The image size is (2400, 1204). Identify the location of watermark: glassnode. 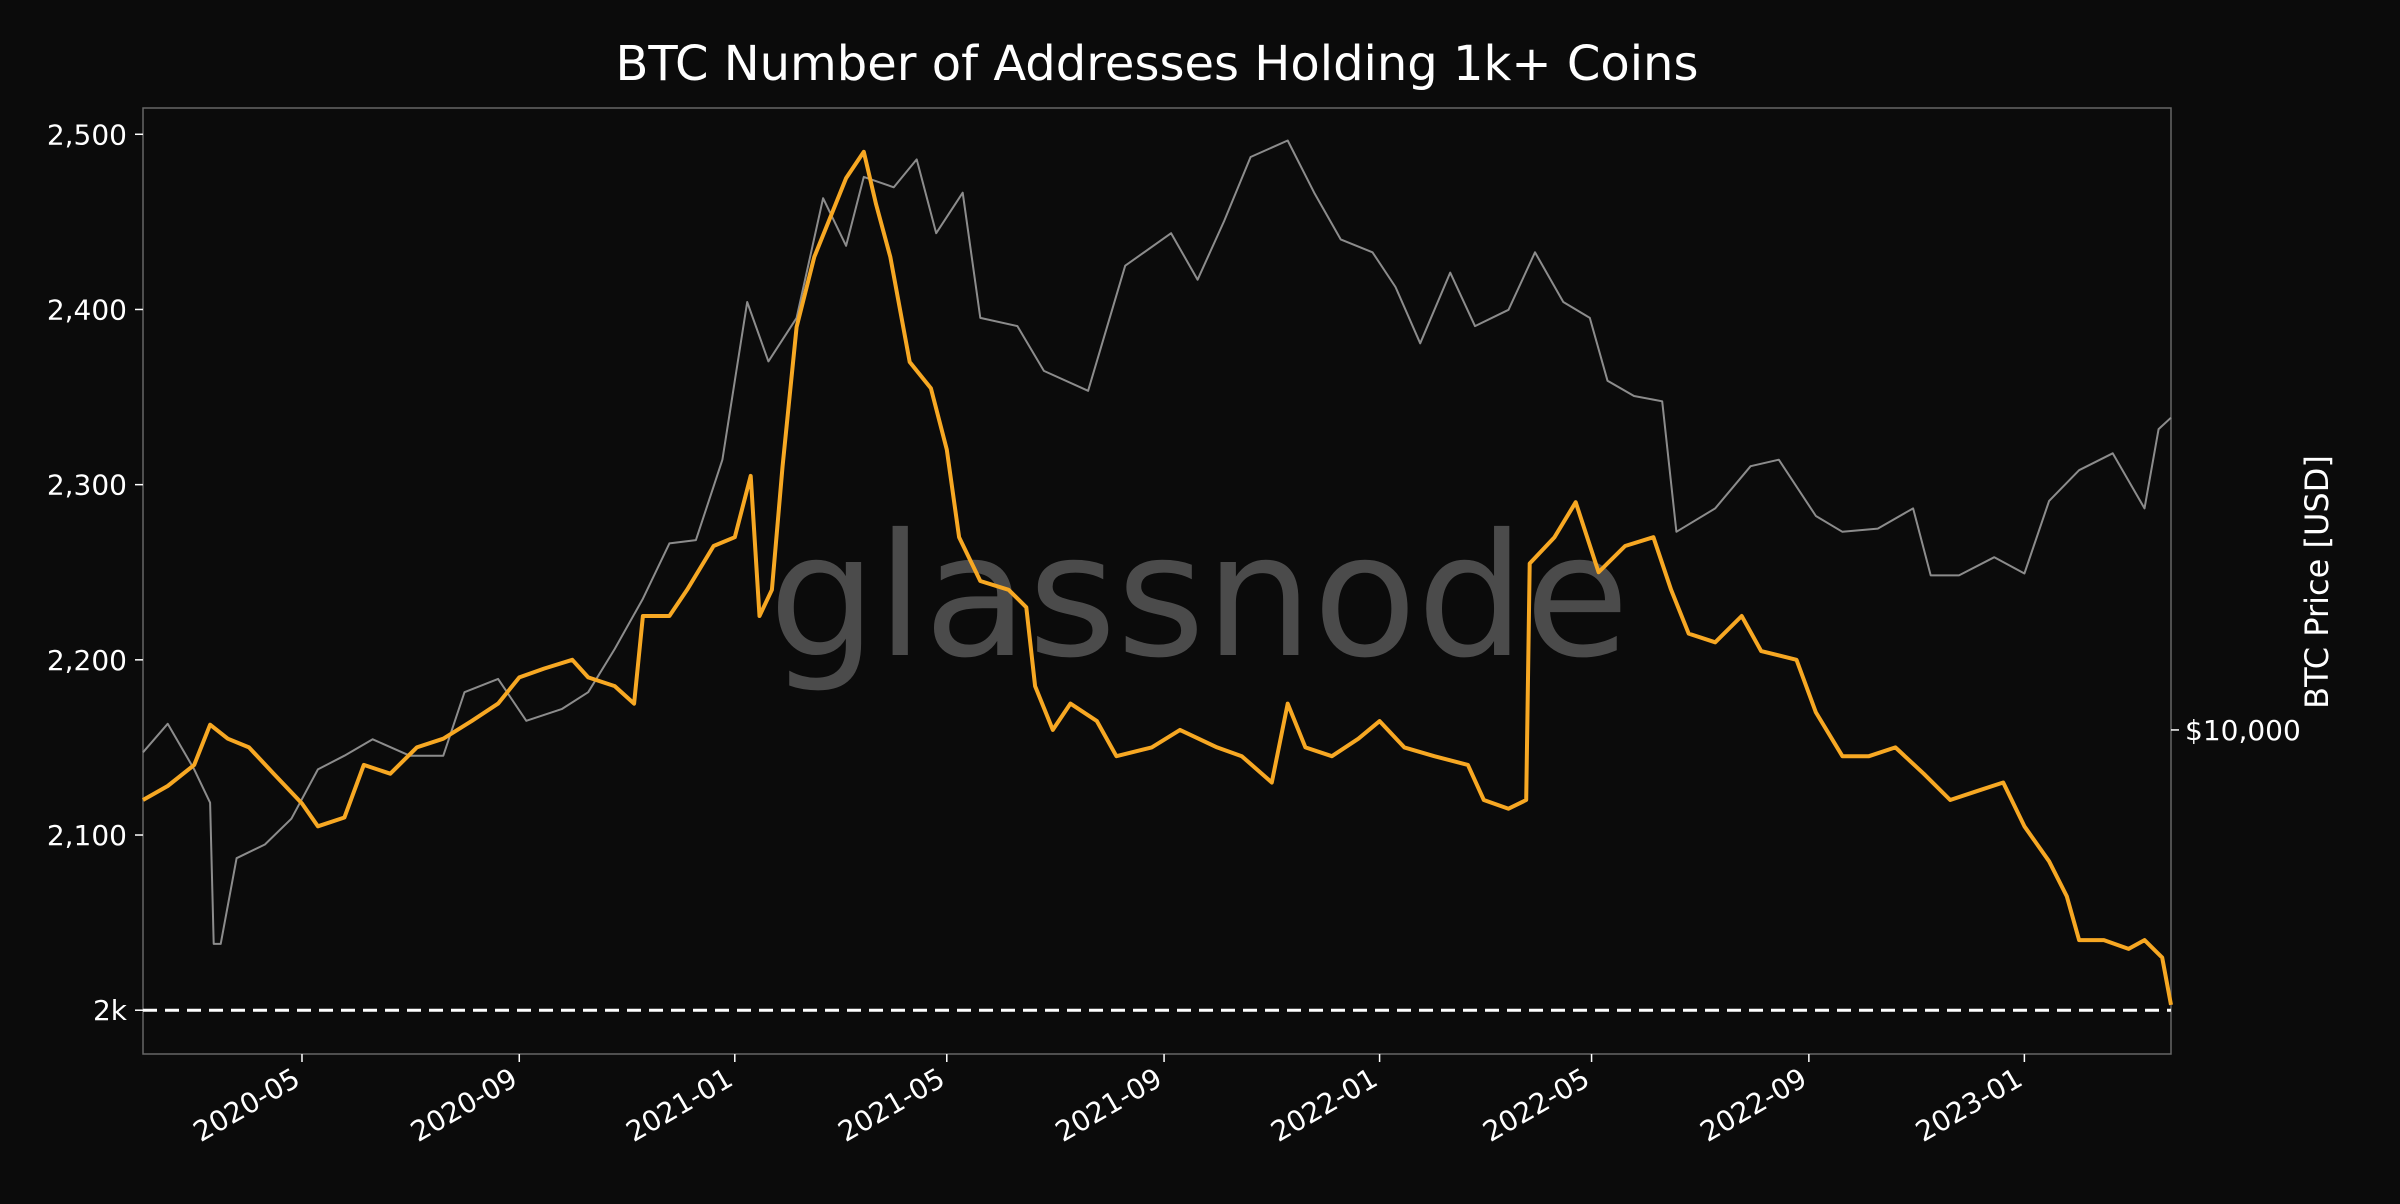
(1199, 597).